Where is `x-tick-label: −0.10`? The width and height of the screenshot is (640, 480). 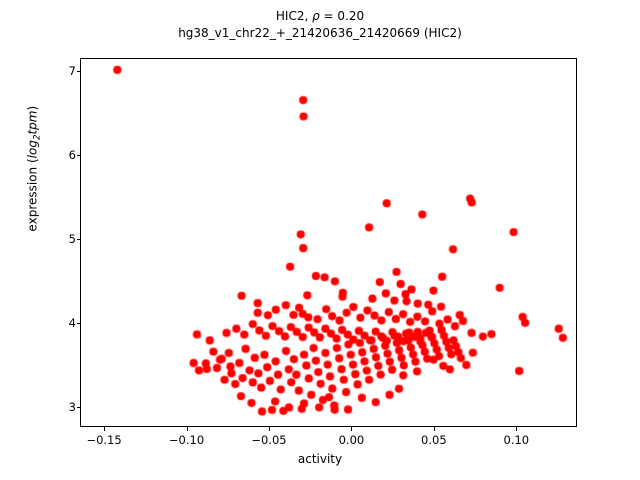
x-tick-label: −0.10 is located at coordinates (186, 440).